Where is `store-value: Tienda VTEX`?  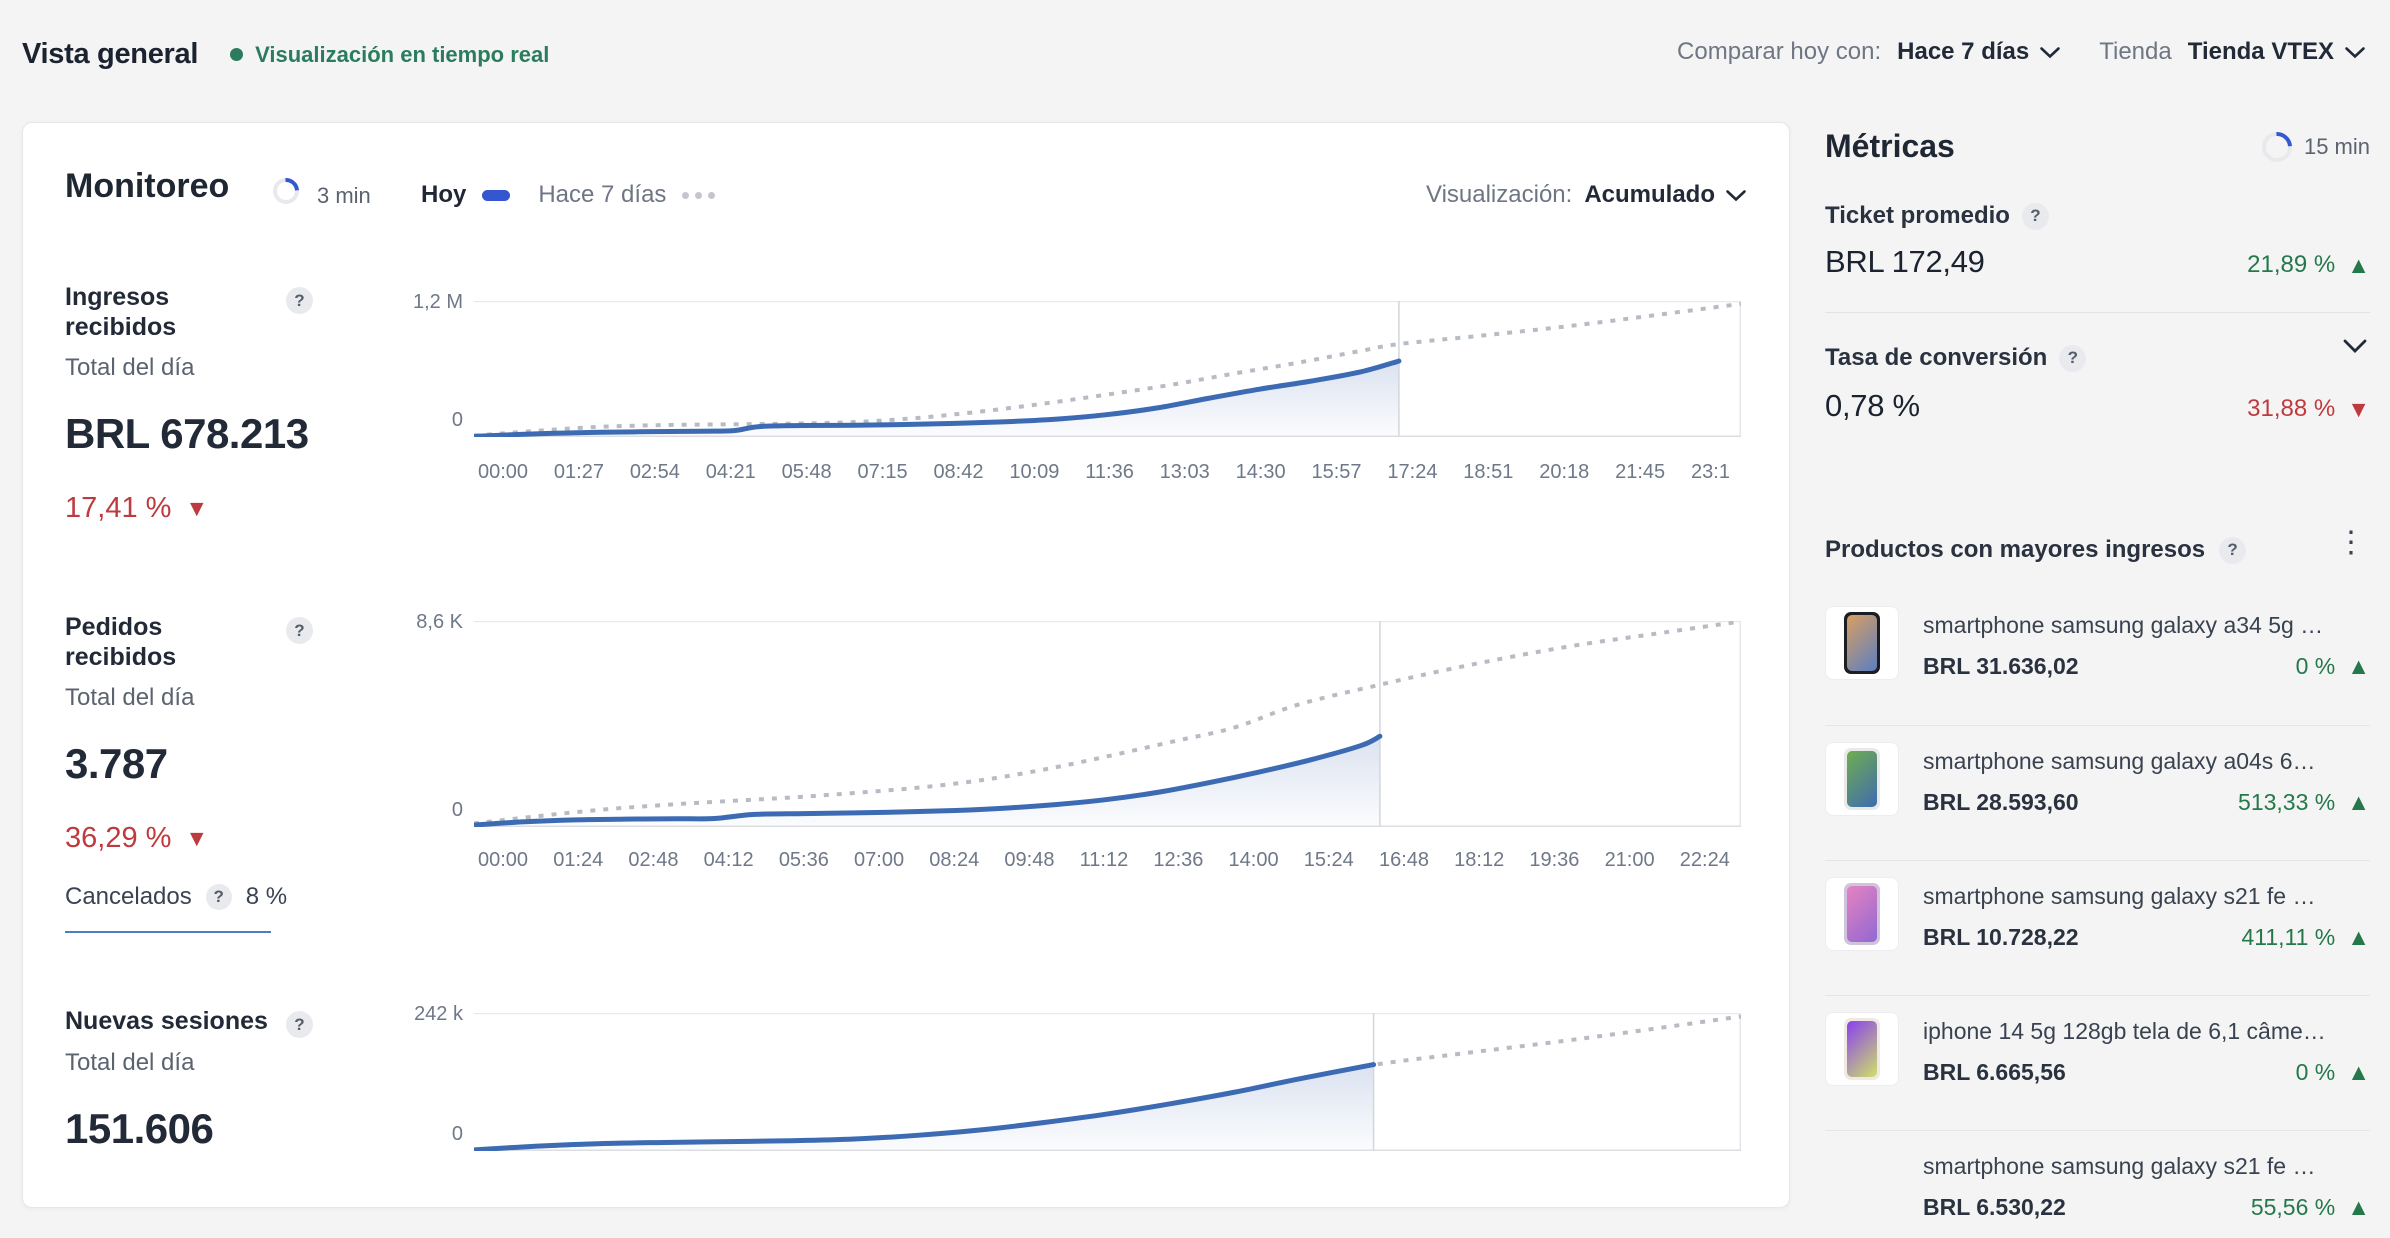 store-value: Tienda VTEX is located at coordinates (2260, 51).